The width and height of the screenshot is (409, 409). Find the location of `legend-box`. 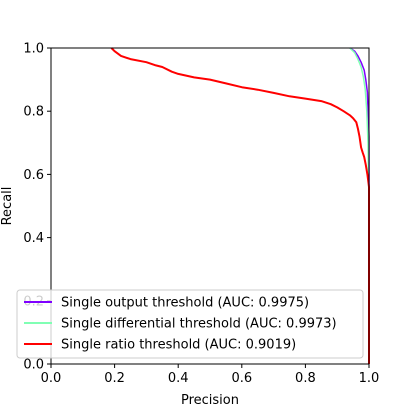

legend-box is located at coordinates (190, 324).